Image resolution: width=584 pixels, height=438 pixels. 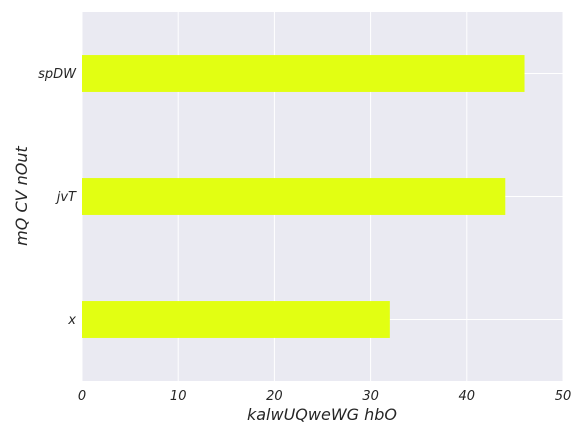 I want to click on bar-x, so click(x=236, y=319).